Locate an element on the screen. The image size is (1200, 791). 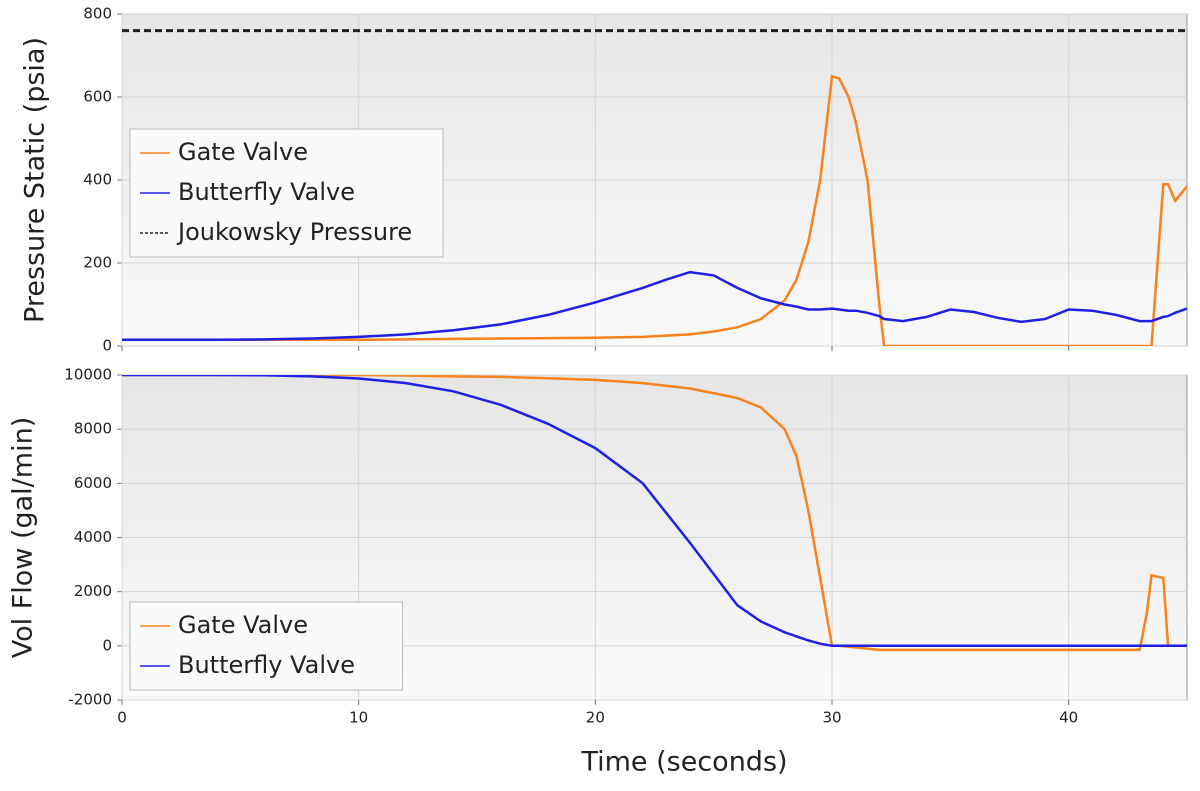
y-tick-label: 8000 is located at coordinates (93, 429).